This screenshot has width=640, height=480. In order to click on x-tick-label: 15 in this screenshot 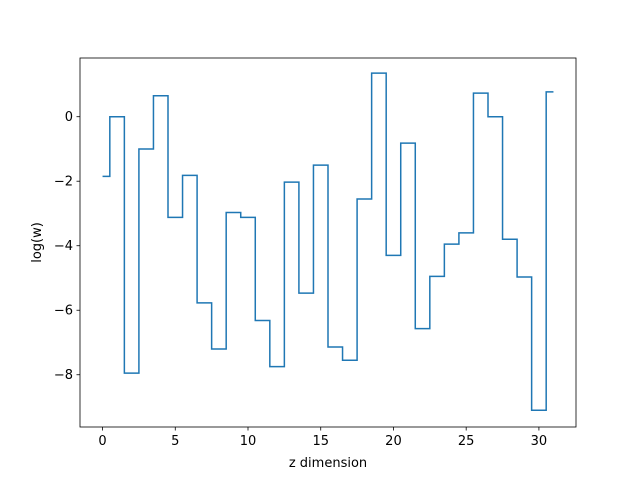, I will do `click(320, 441)`.